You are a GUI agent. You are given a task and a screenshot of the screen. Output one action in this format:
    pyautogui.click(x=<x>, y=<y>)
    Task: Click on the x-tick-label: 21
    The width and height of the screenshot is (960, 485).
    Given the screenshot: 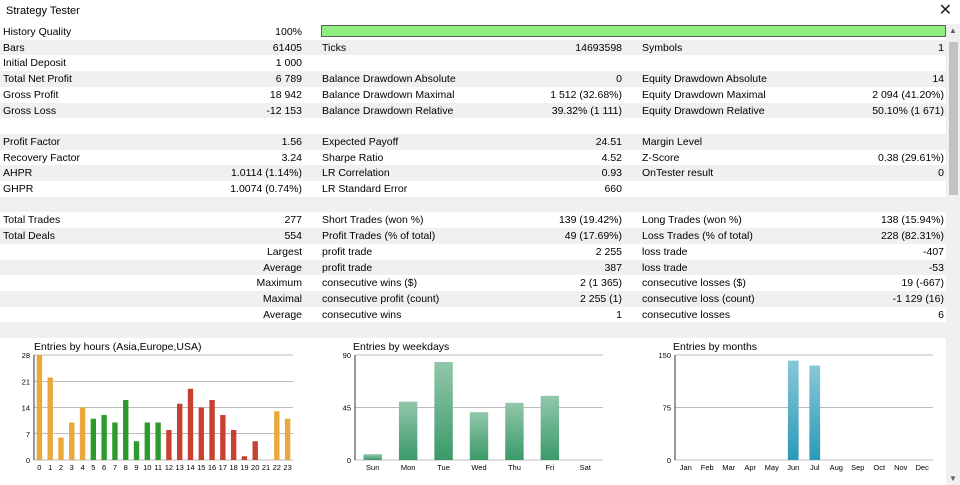 What is the action you would take?
    pyautogui.click(x=266, y=467)
    